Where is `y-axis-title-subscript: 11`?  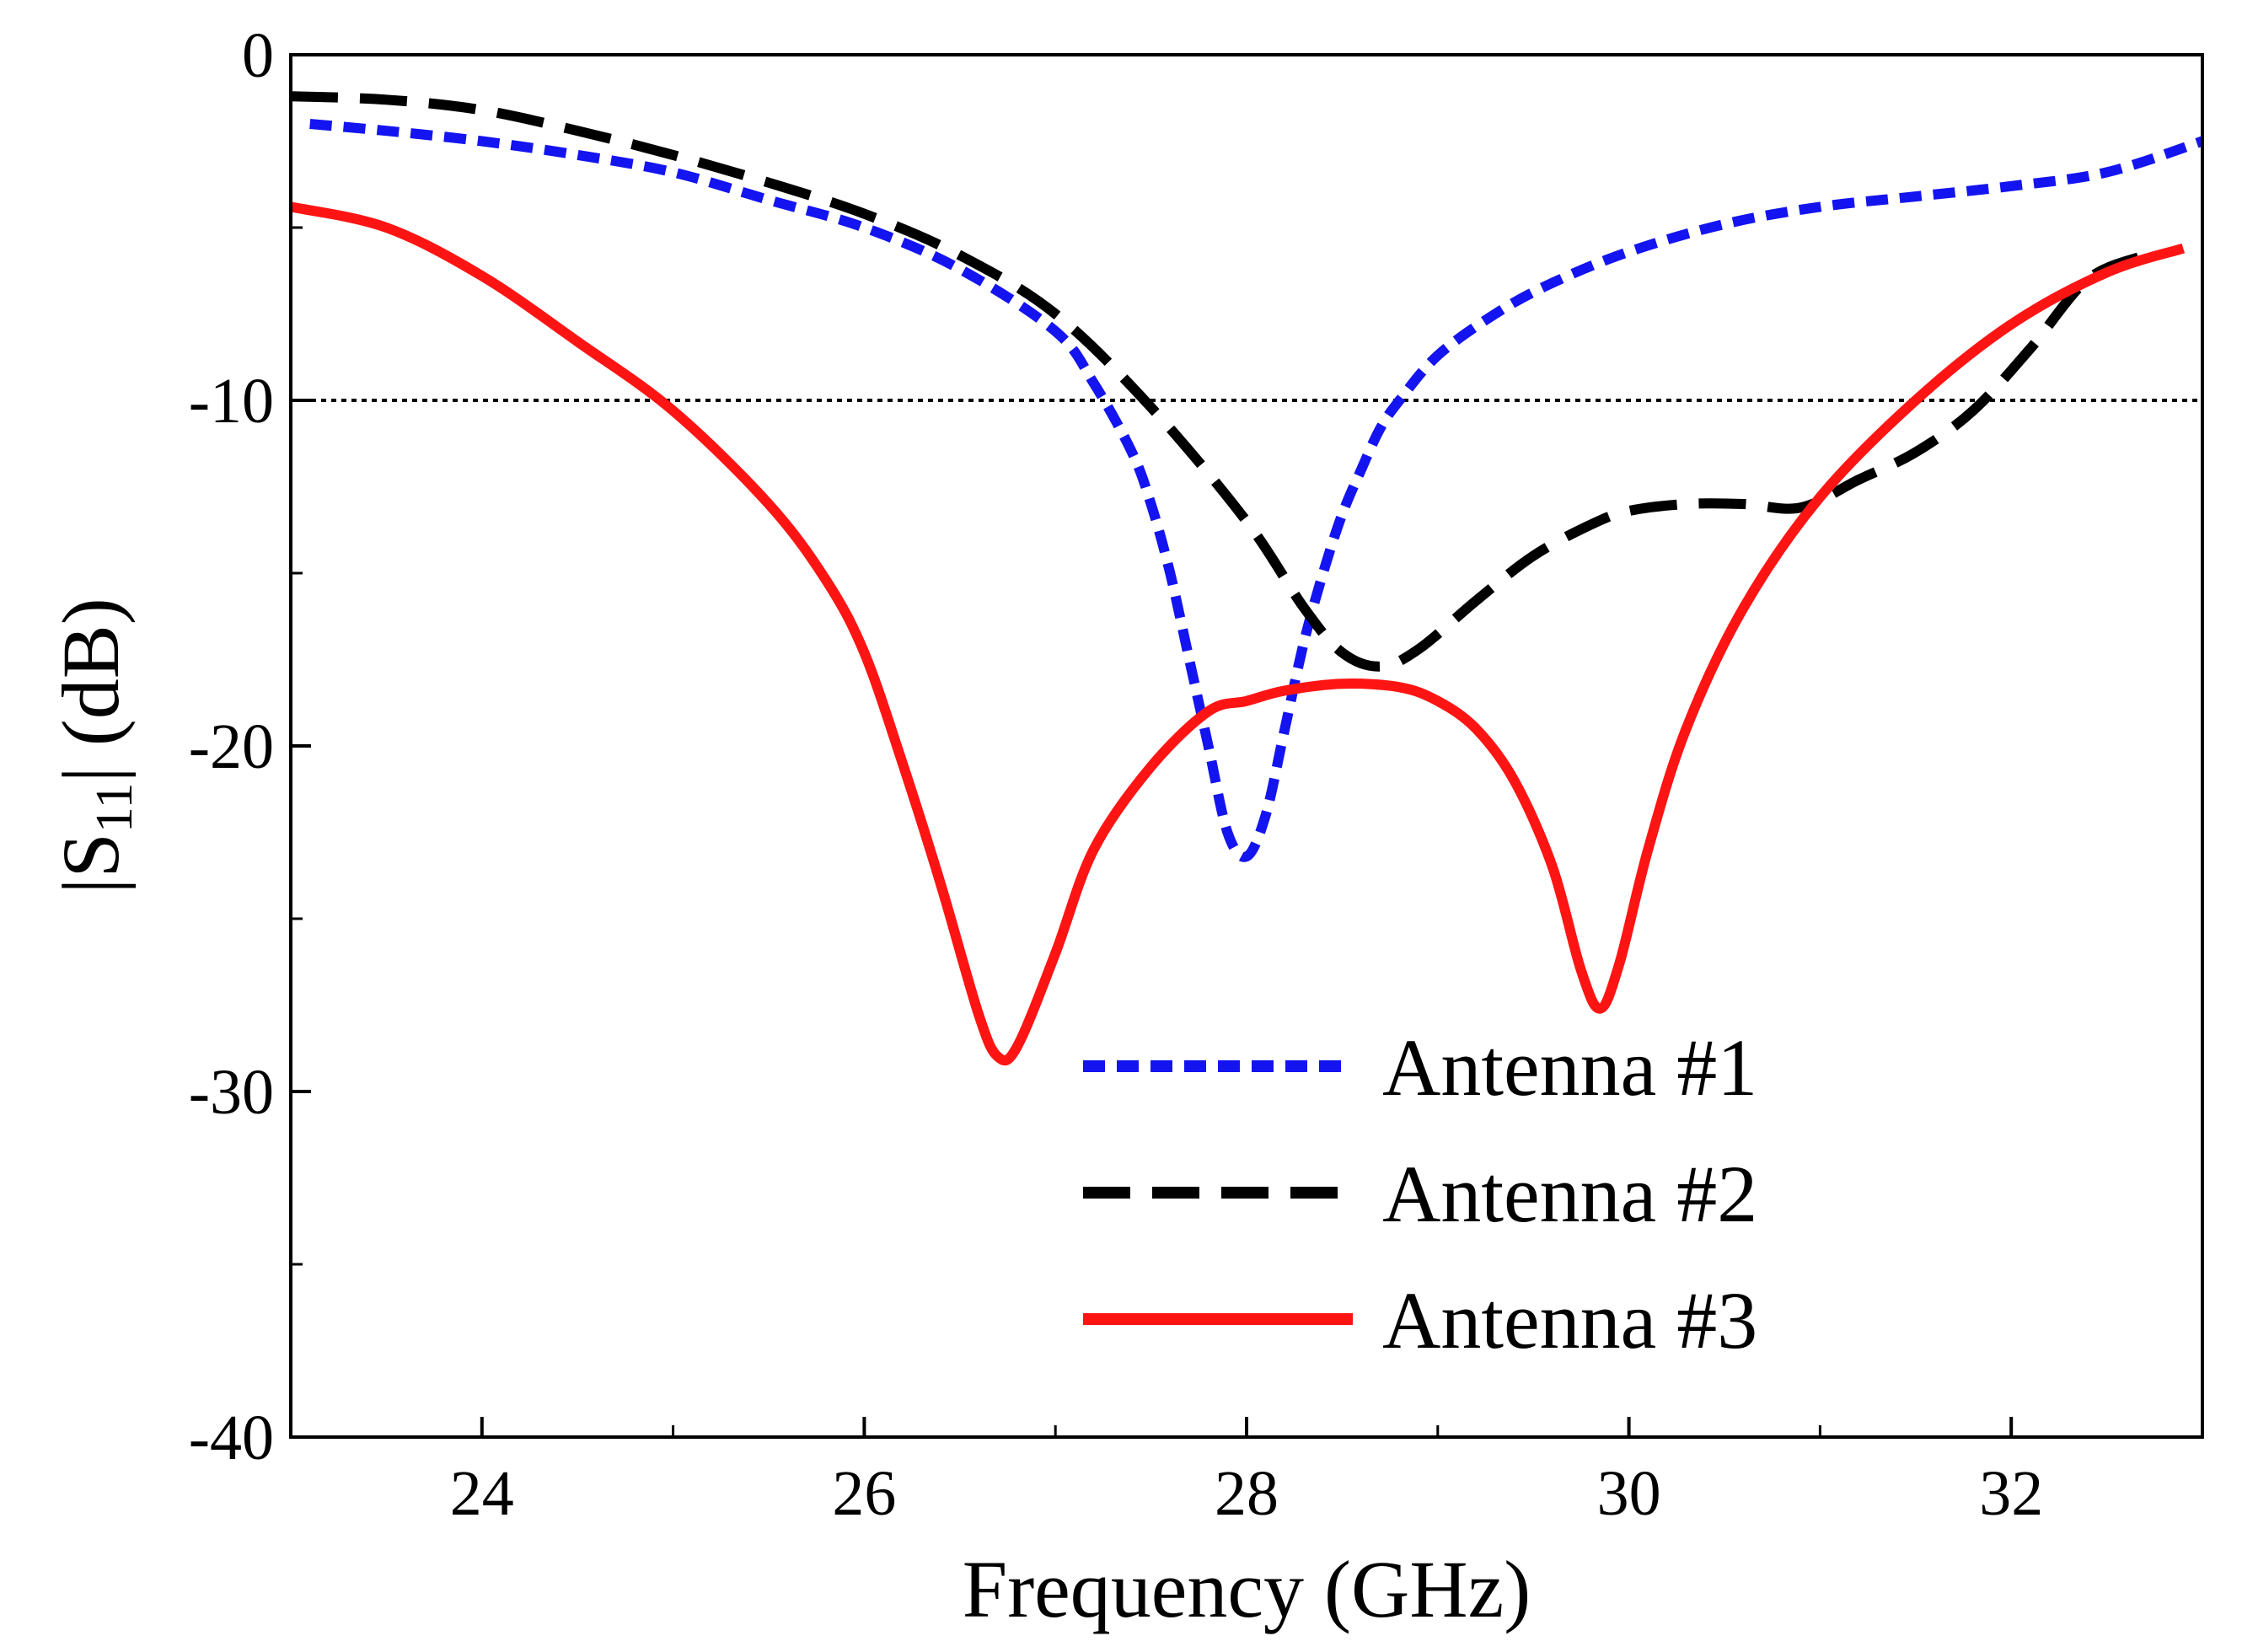
y-axis-title-subscript: 11 is located at coordinates (114, 807).